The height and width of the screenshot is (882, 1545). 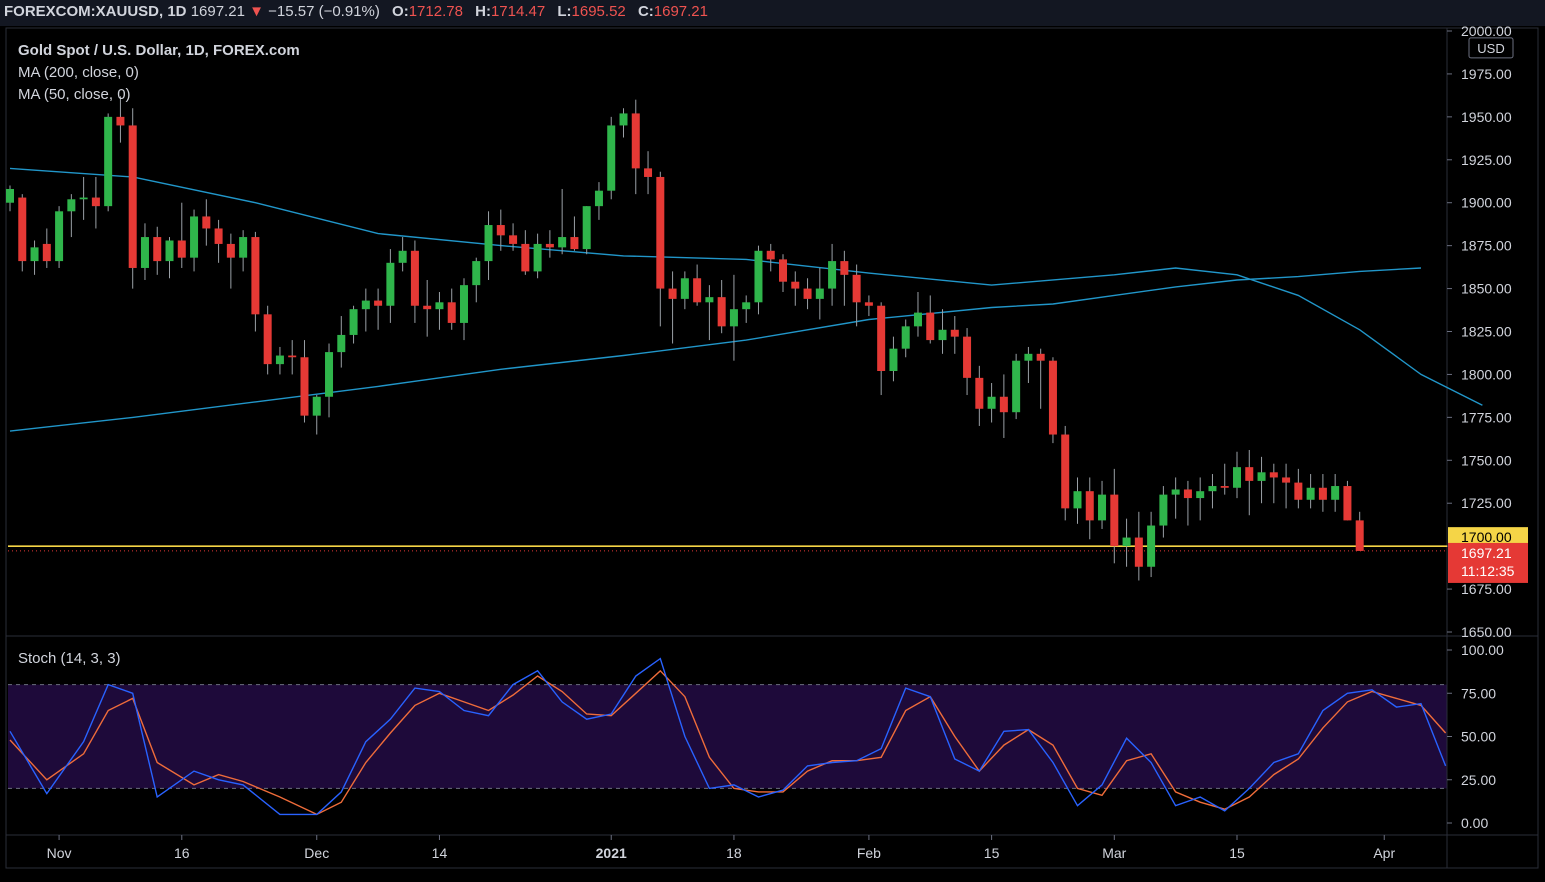 I want to click on close-label: C:, so click(x=645, y=11).